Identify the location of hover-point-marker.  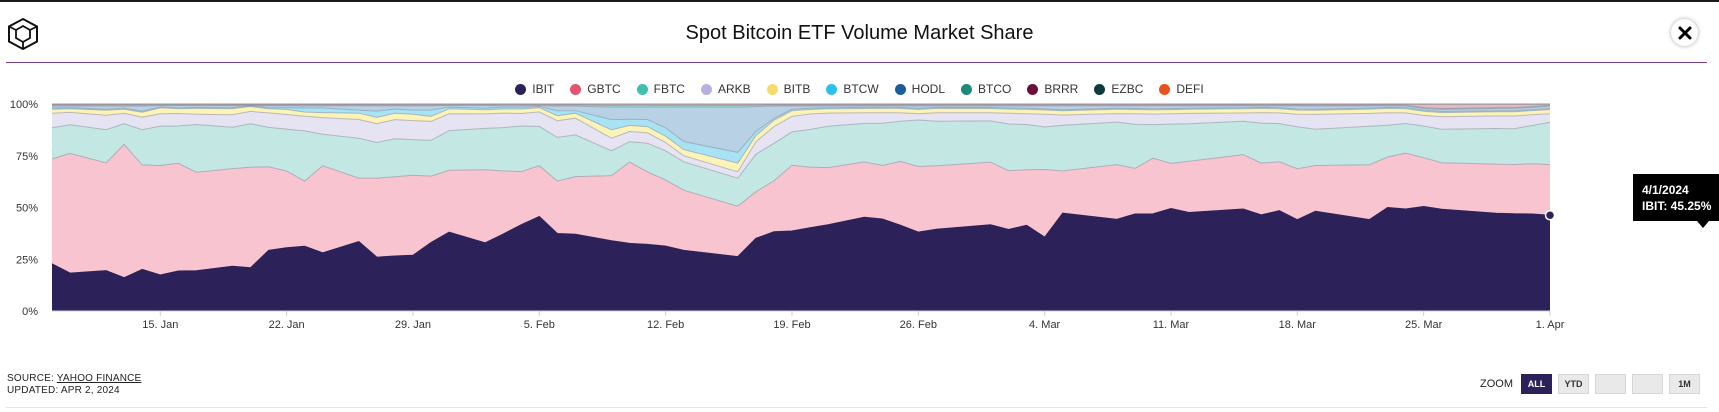
(1550, 215).